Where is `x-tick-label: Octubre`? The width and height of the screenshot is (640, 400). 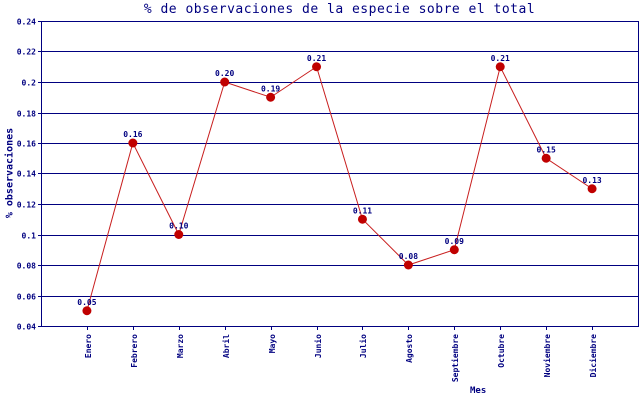 x-tick-label: Octubre is located at coordinates (501, 351).